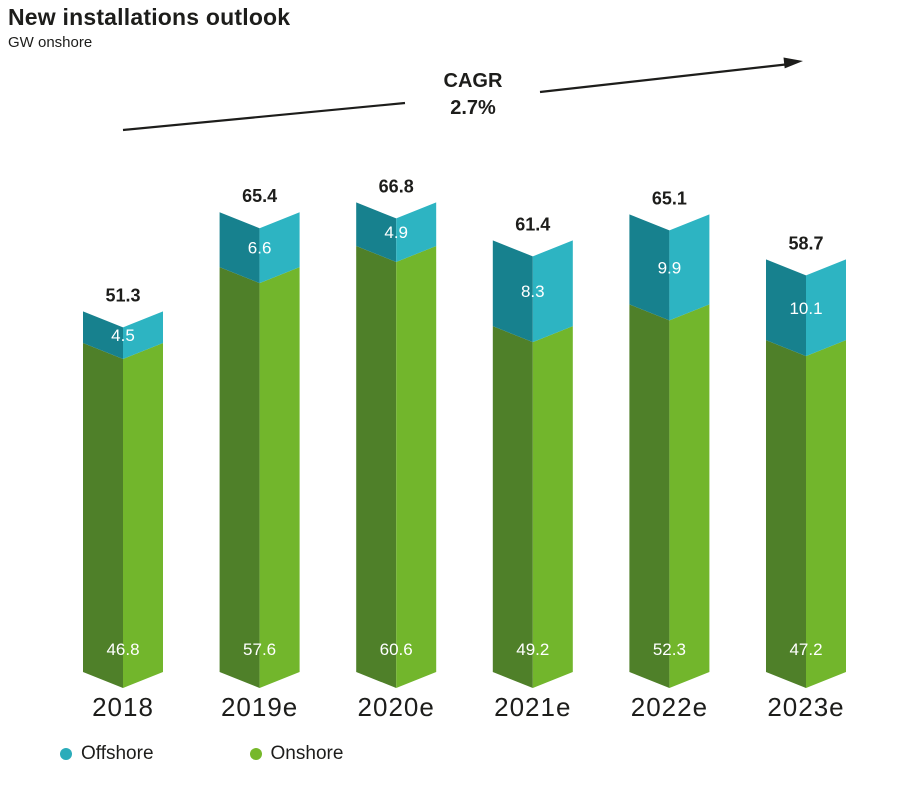  I want to click on legend-label-offshore: Offshore, so click(117, 753).